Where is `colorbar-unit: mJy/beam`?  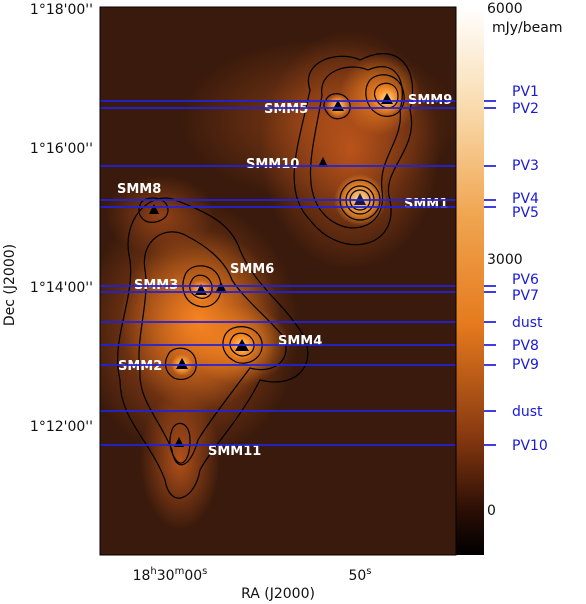
colorbar-unit: mJy/beam is located at coordinates (527, 28).